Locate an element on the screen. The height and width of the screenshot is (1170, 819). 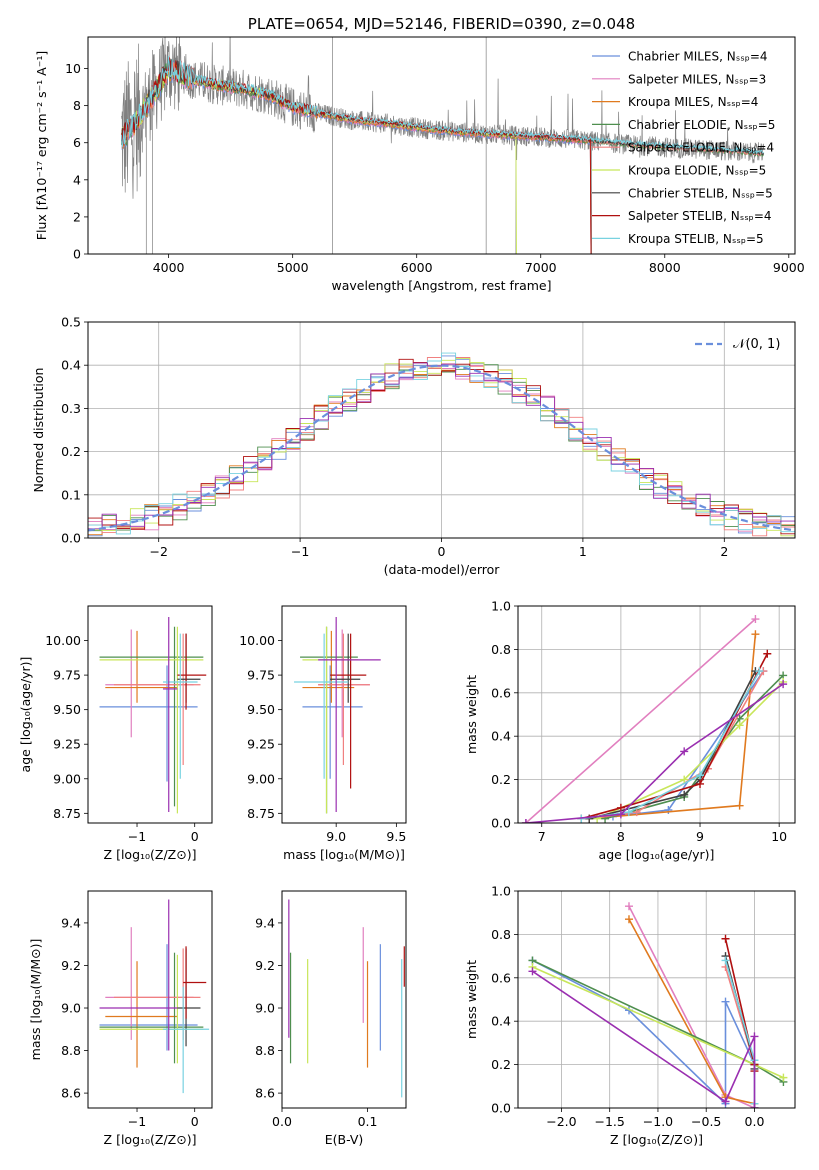
x-tick-label: −0.5 is located at coordinates (706, 1121).